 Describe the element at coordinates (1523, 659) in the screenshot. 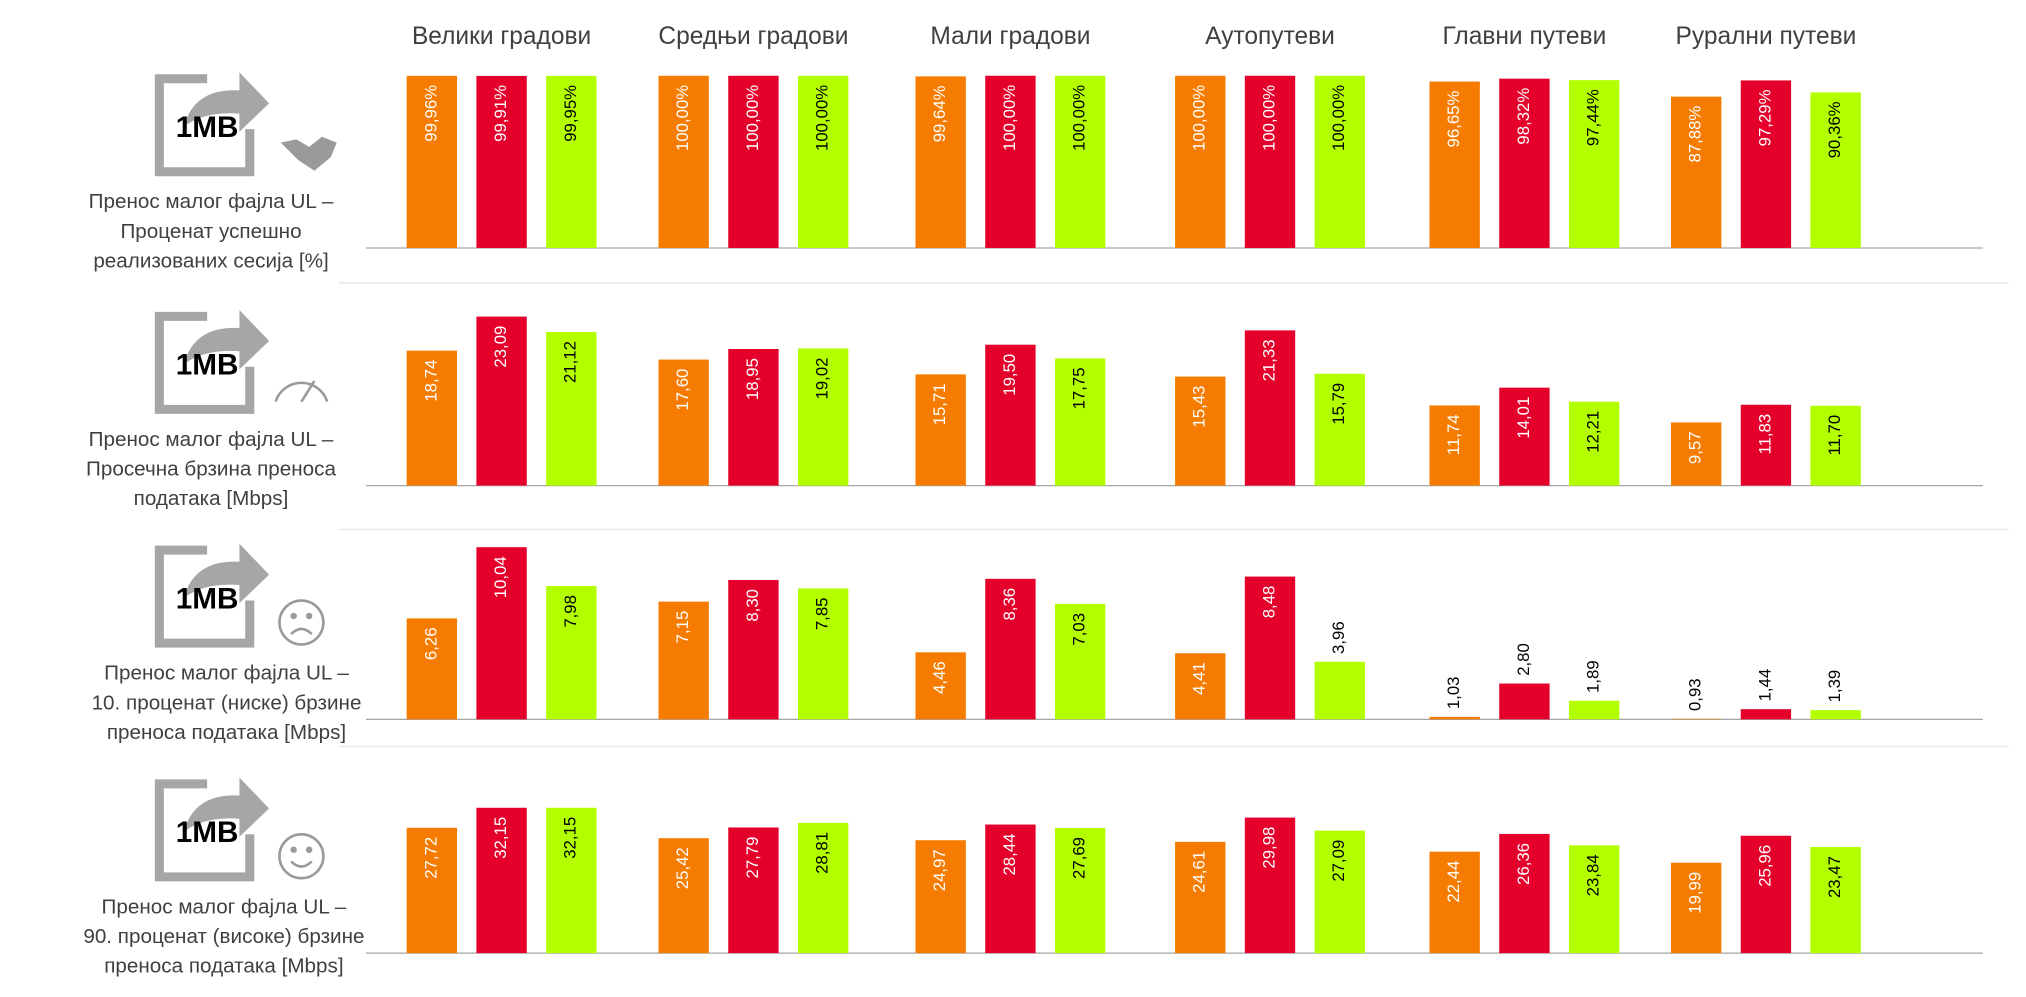

I see `value-label: 2,80` at that location.